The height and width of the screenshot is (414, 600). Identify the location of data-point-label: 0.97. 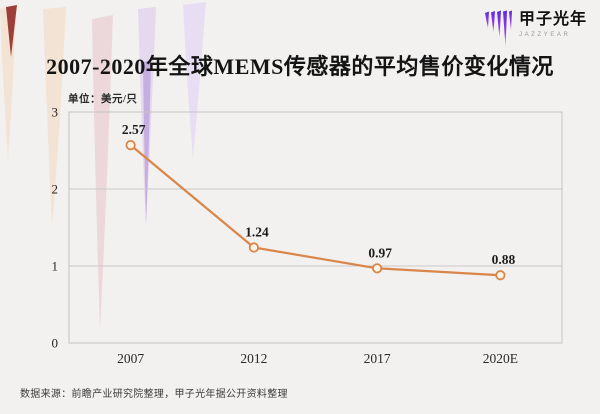
(380, 252).